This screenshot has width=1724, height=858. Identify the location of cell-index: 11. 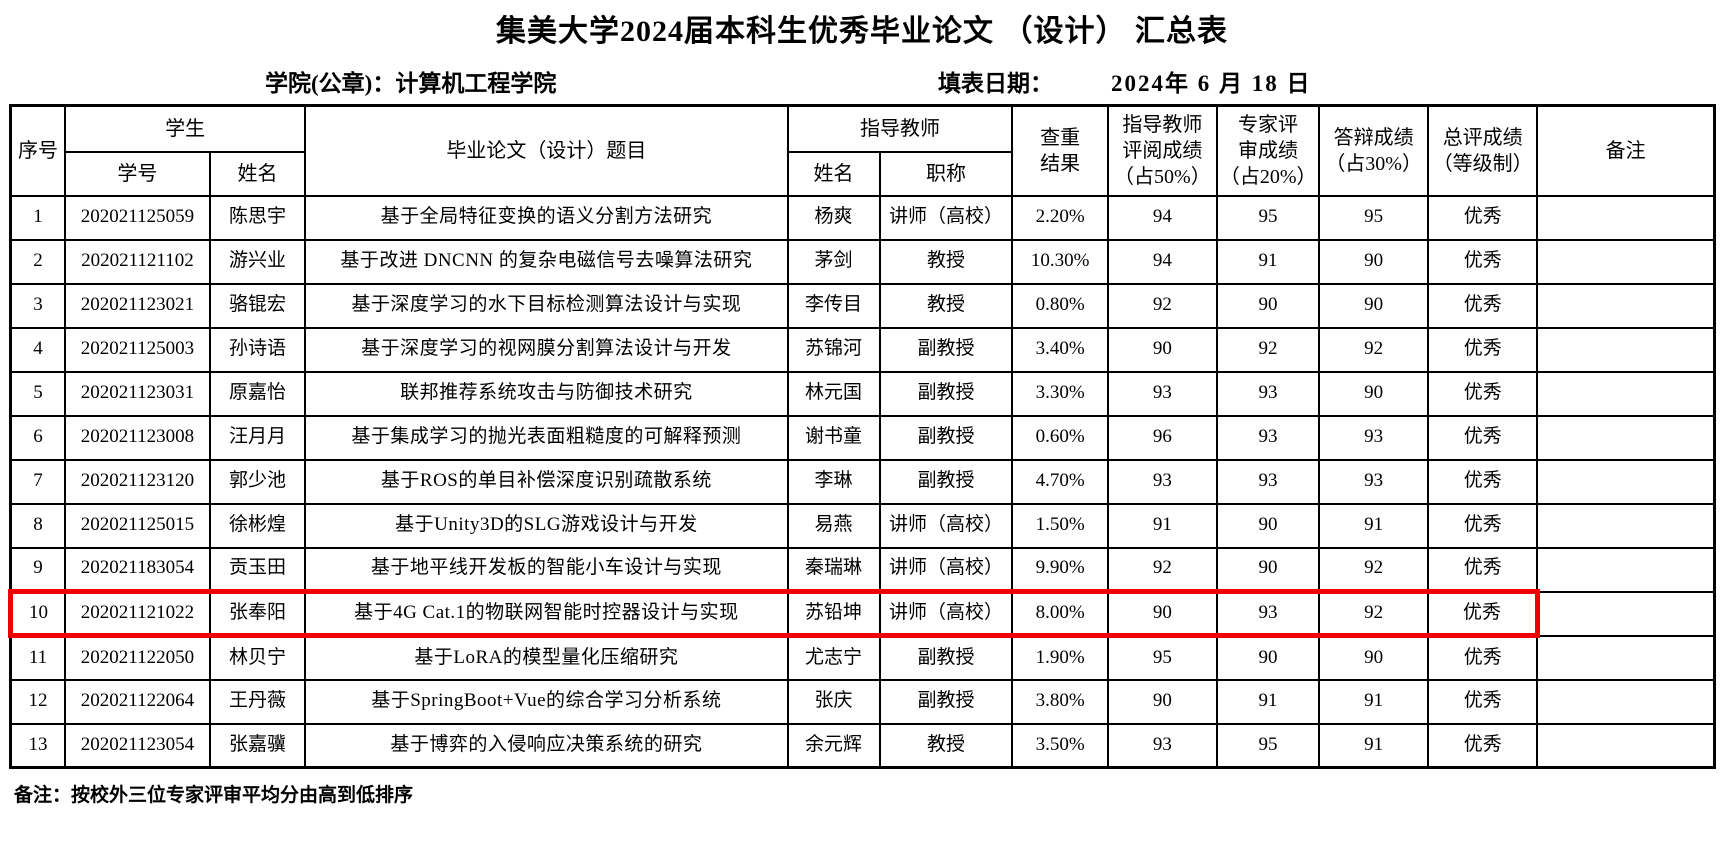
(38, 657).